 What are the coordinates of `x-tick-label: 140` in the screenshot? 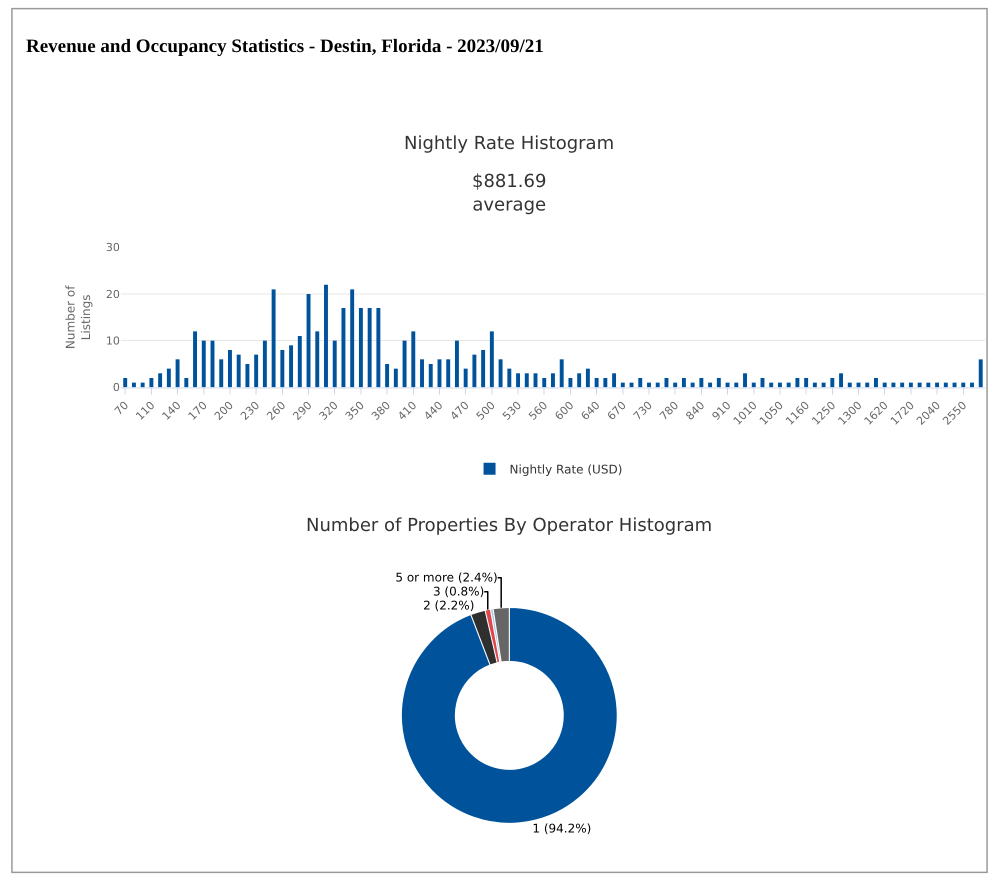 It's located at (172, 410).